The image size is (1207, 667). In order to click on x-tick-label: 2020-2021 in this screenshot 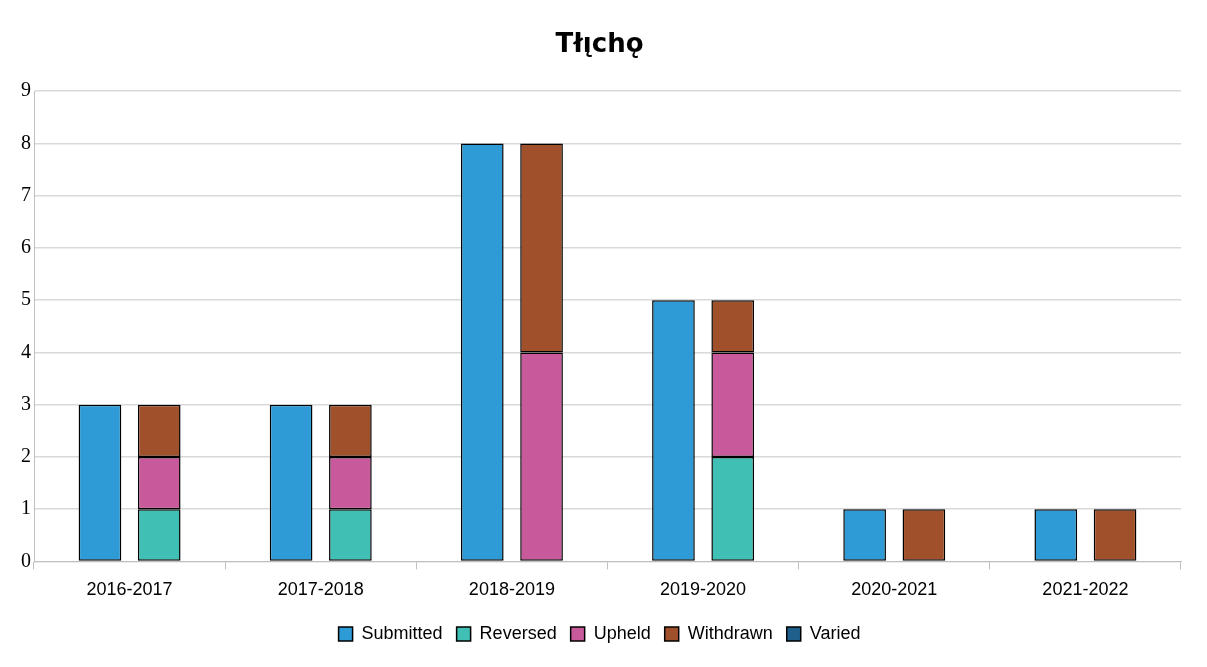, I will do `click(894, 589)`.